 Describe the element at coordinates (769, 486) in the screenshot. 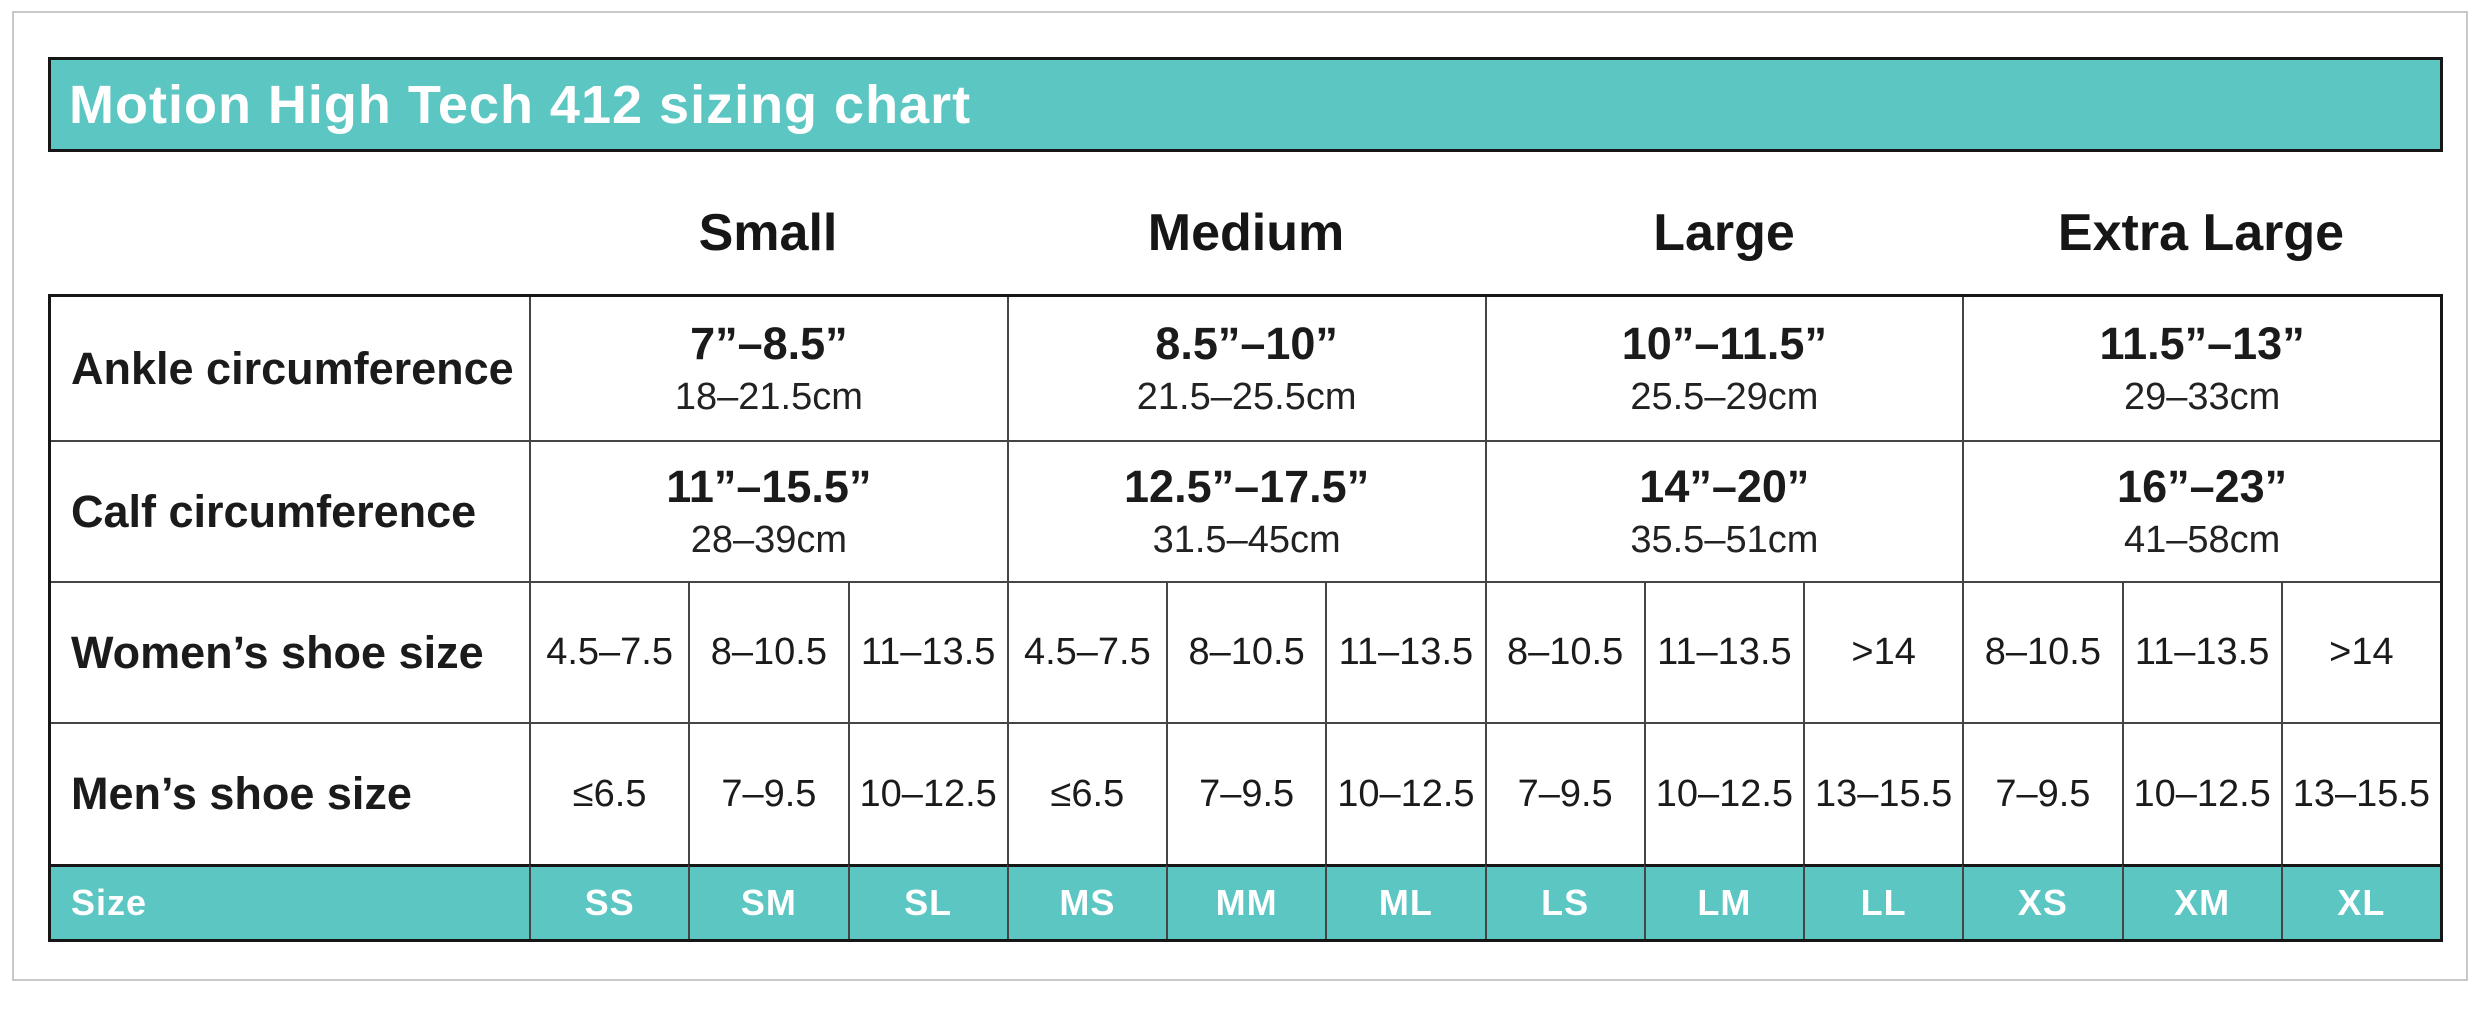

I see `calf-small-inches: 11”–15.5”` at that location.